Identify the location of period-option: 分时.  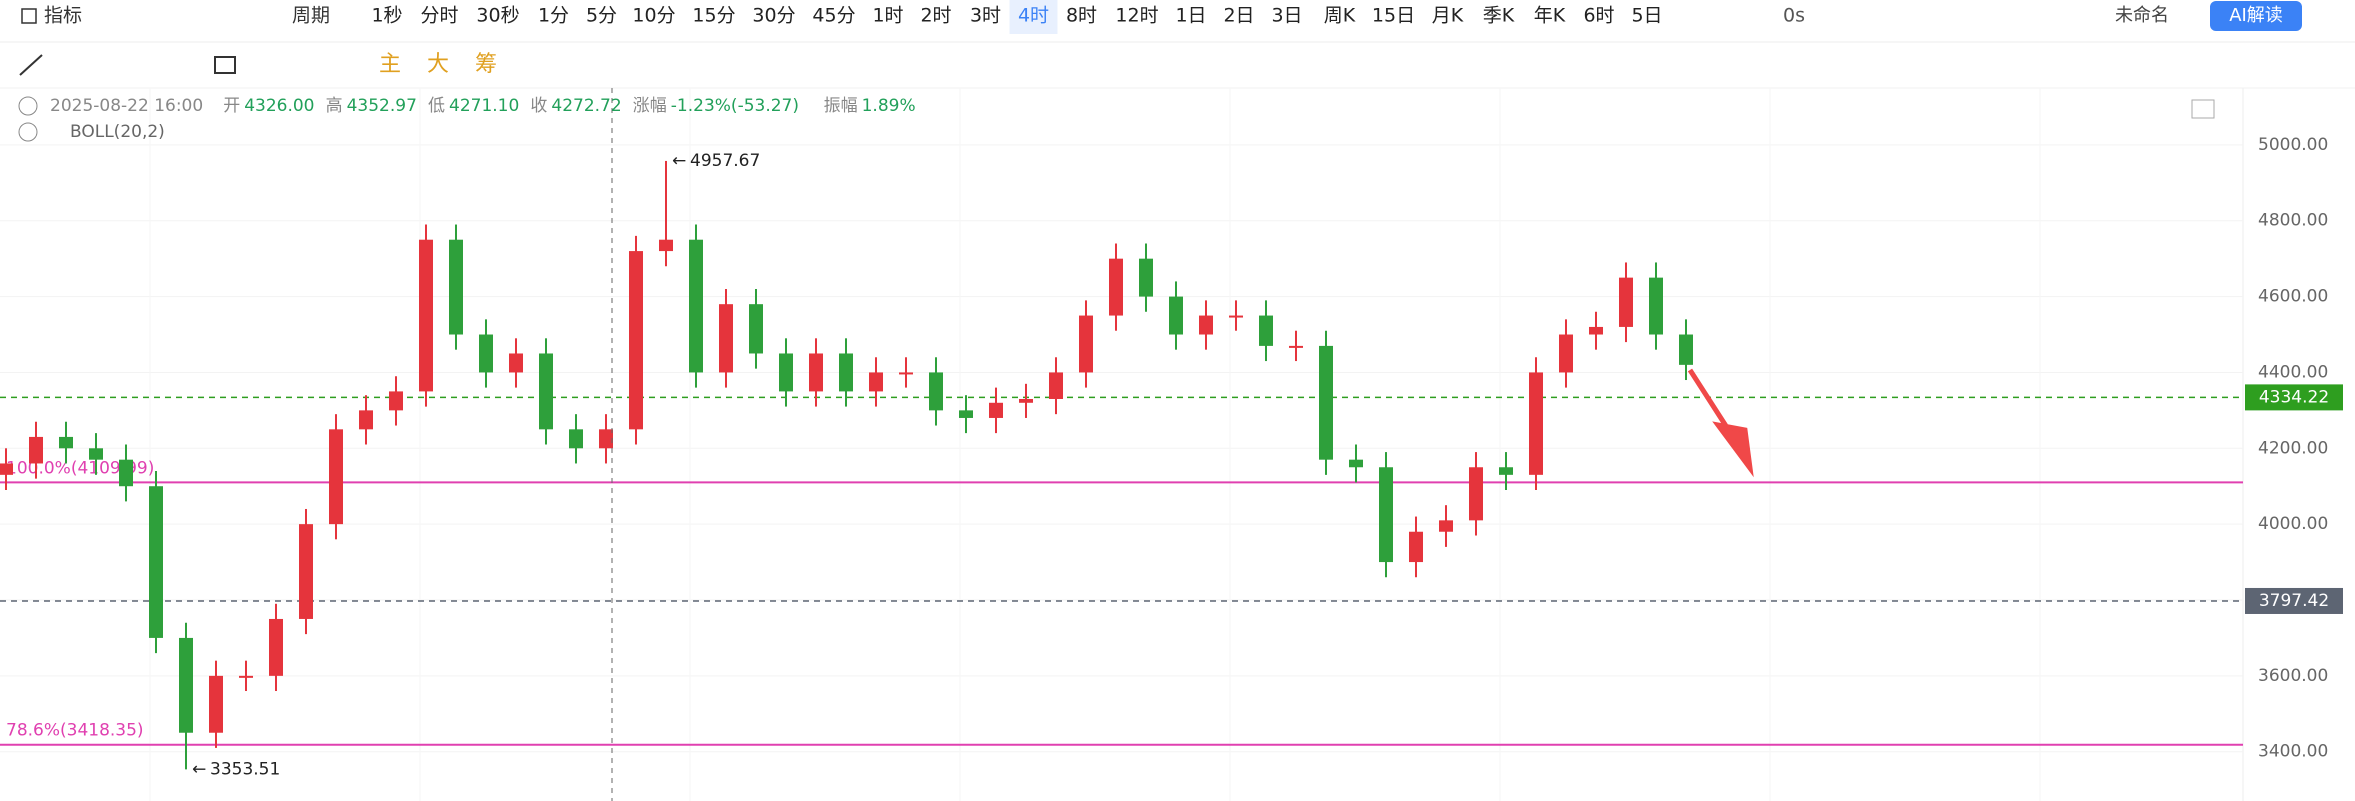
(439, 16).